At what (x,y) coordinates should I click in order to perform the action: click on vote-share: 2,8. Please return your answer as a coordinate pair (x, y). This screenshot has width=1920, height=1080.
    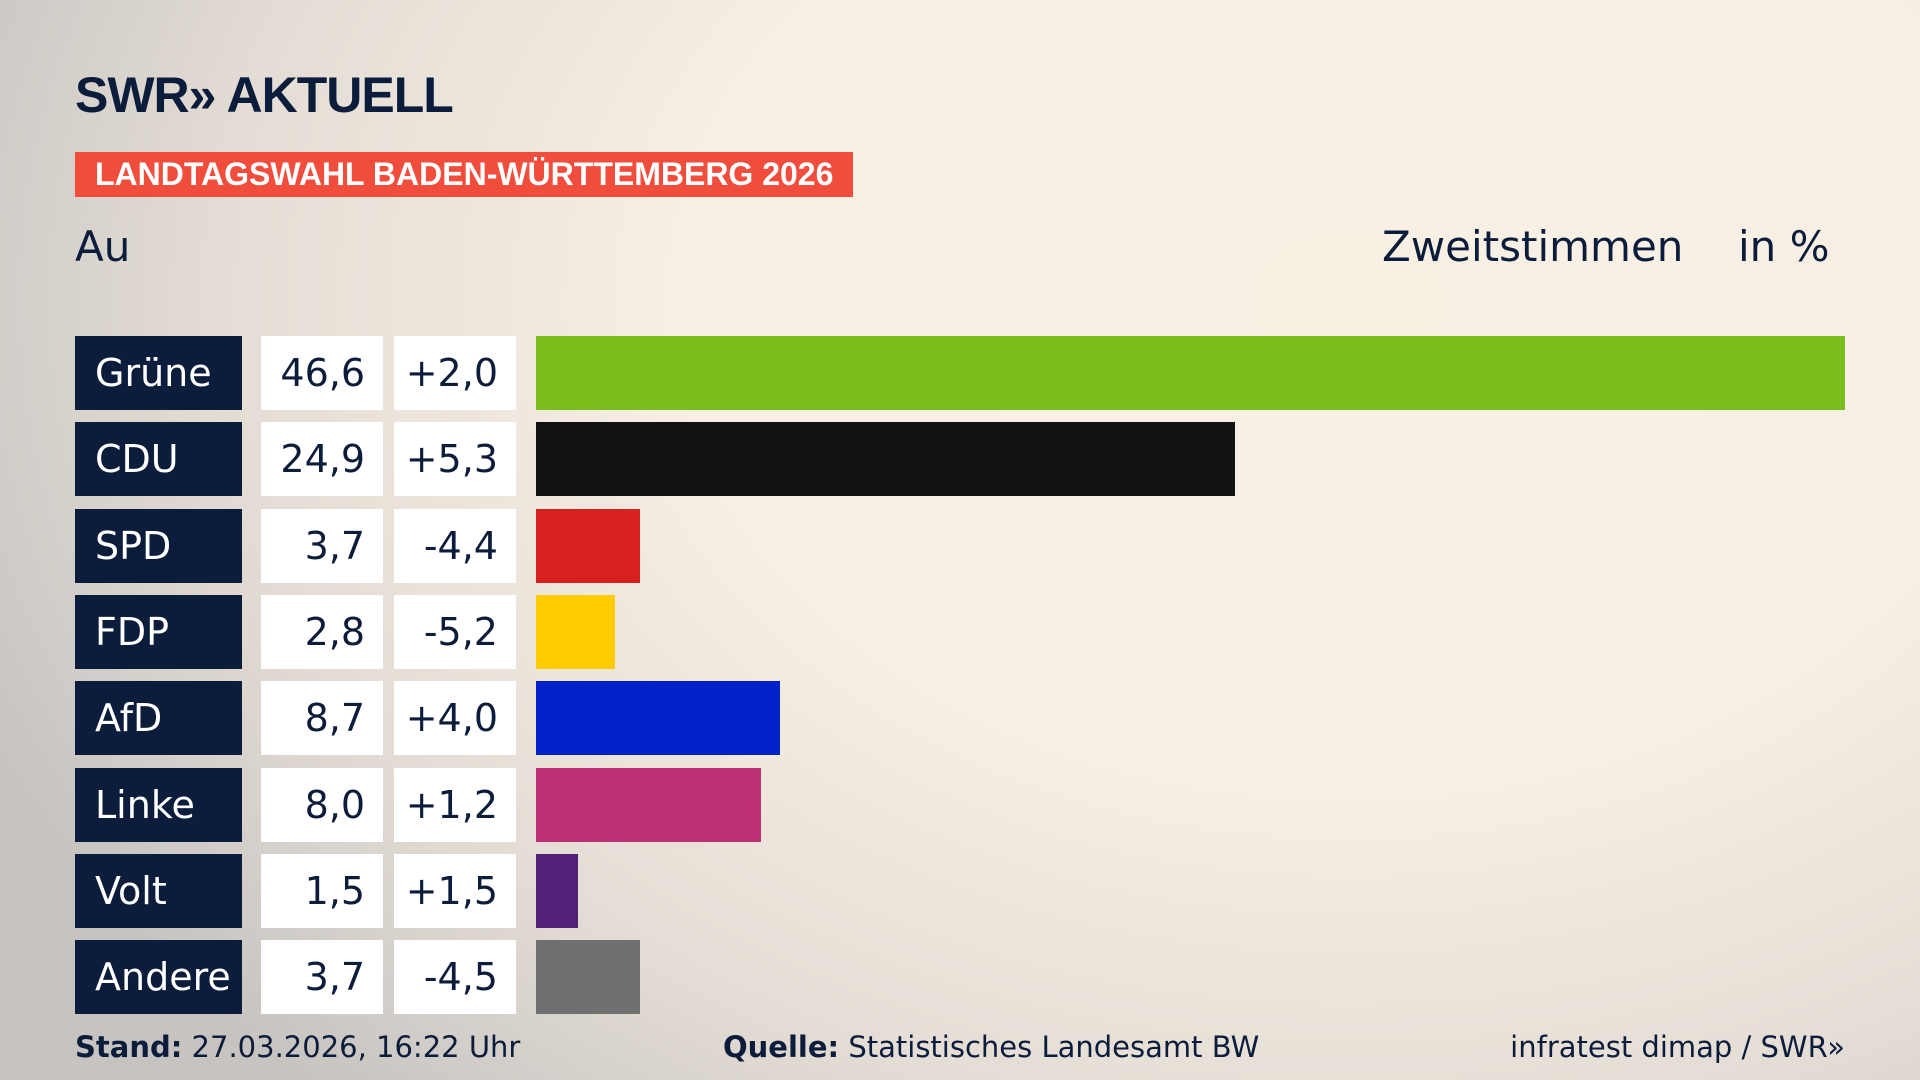
    Looking at the image, I should click on (322, 631).